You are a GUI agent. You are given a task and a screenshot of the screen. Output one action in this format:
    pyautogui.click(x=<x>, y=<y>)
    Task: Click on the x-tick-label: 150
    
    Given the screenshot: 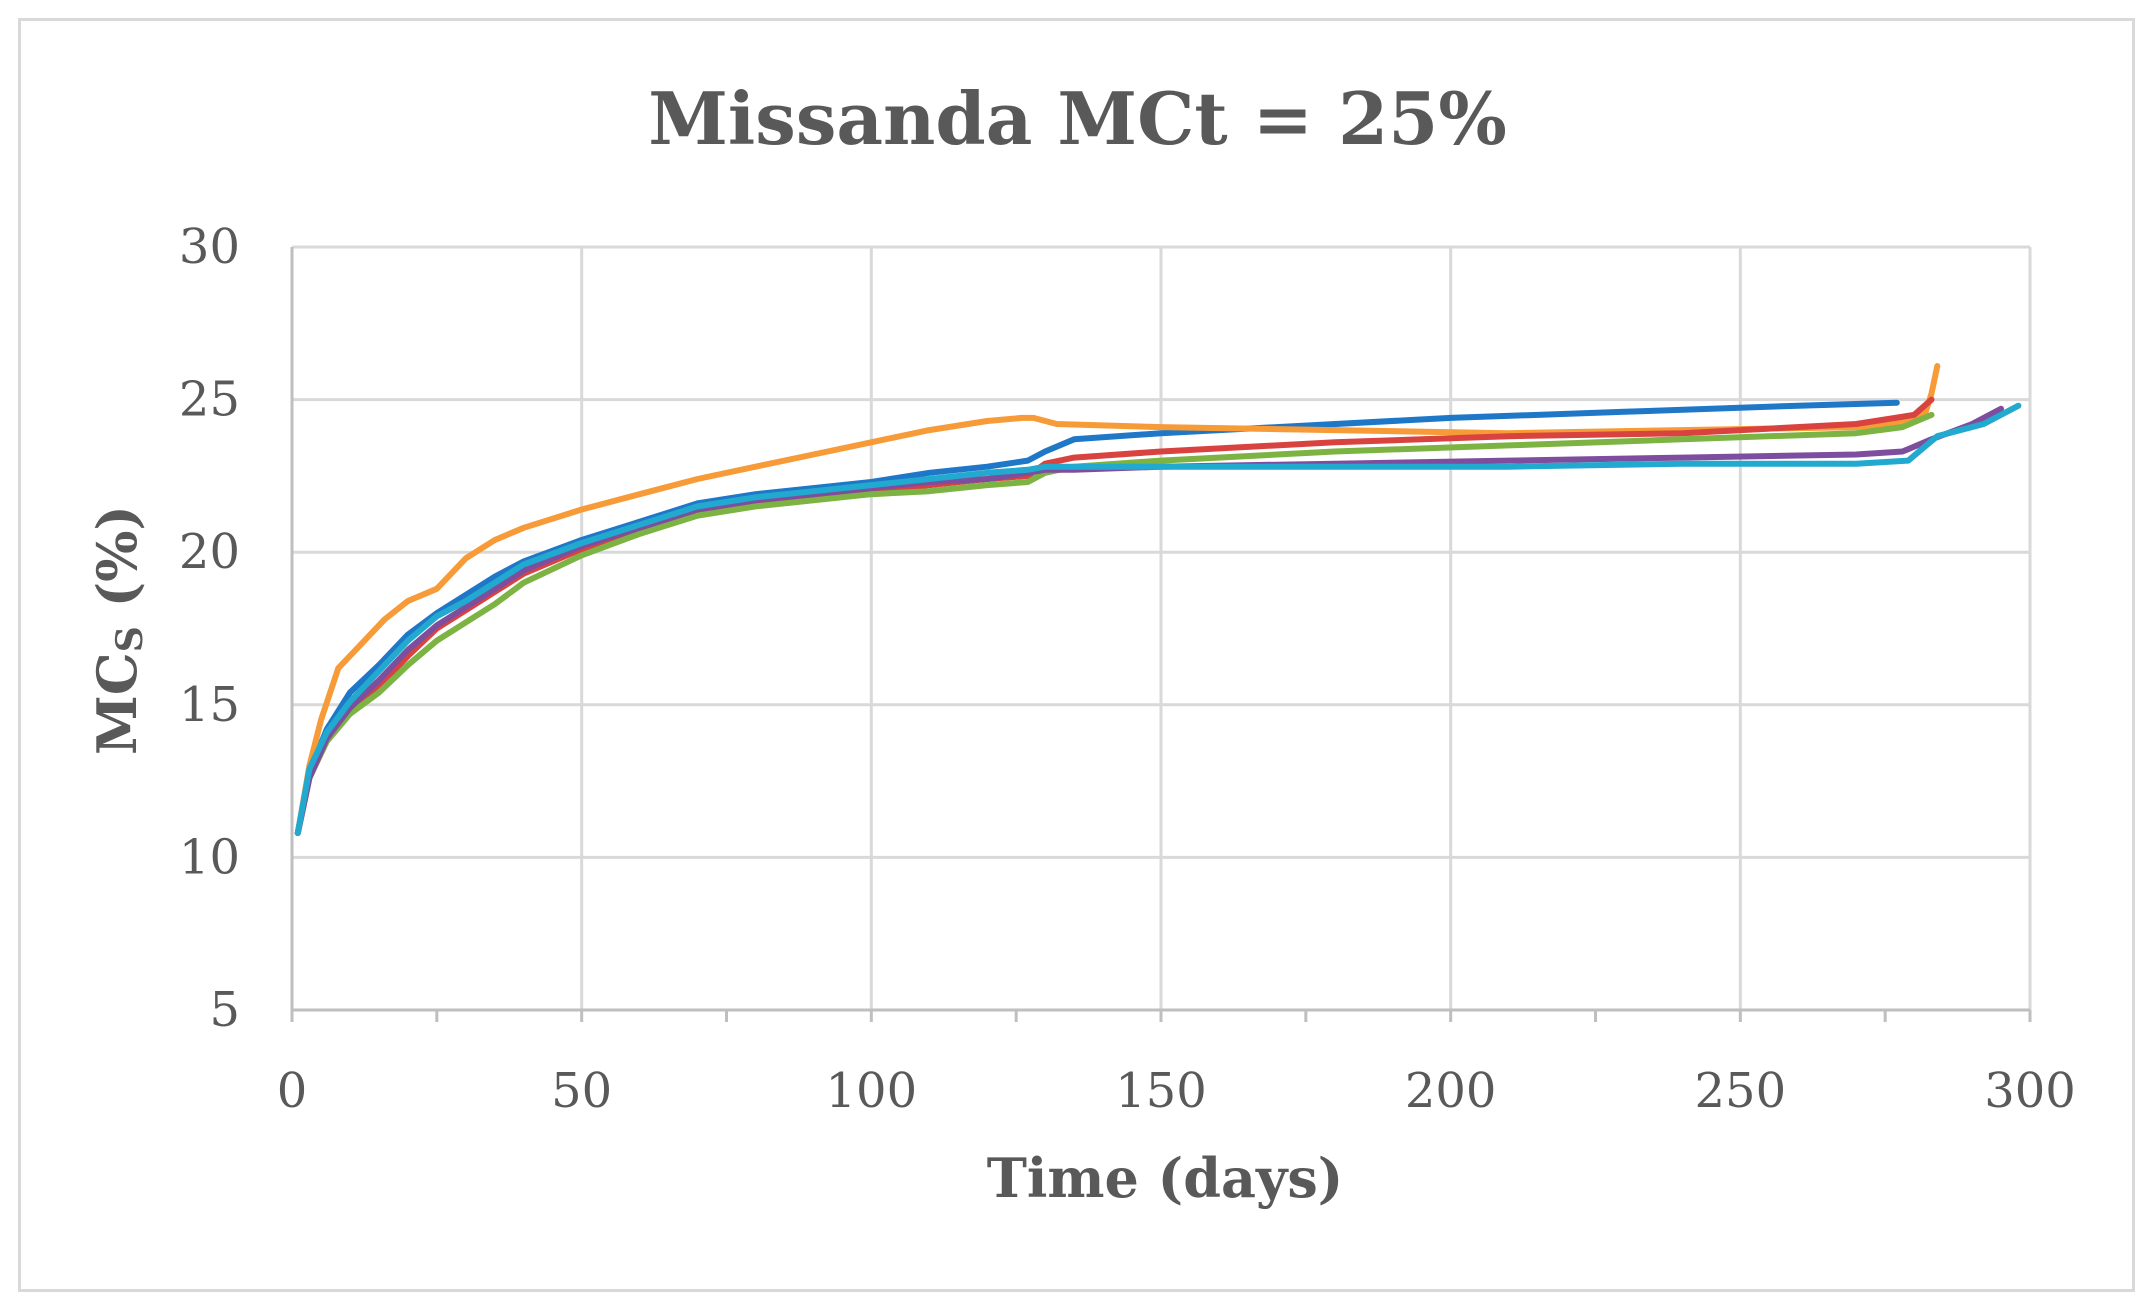 What is the action you would take?
    pyautogui.click(x=1161, y=1091)
    